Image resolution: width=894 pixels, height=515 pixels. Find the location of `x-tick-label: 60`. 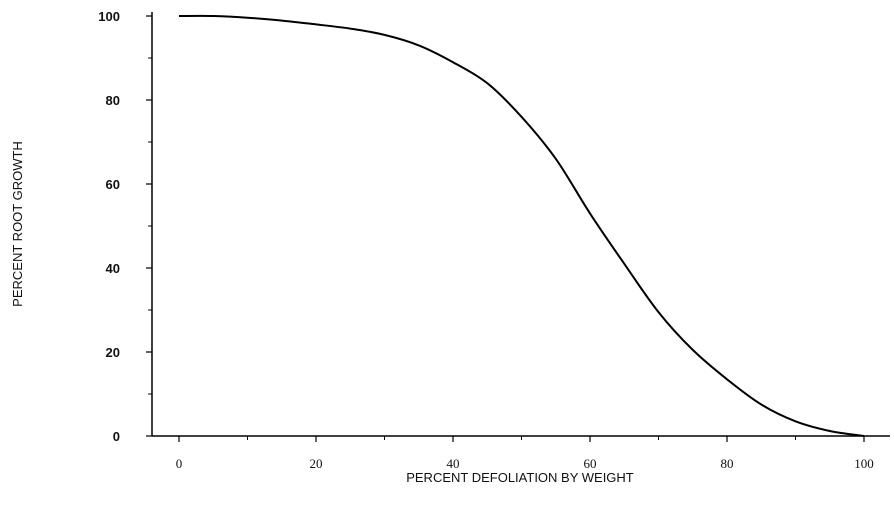

x-tick-label: 60 is located at coordinates (590, 463).